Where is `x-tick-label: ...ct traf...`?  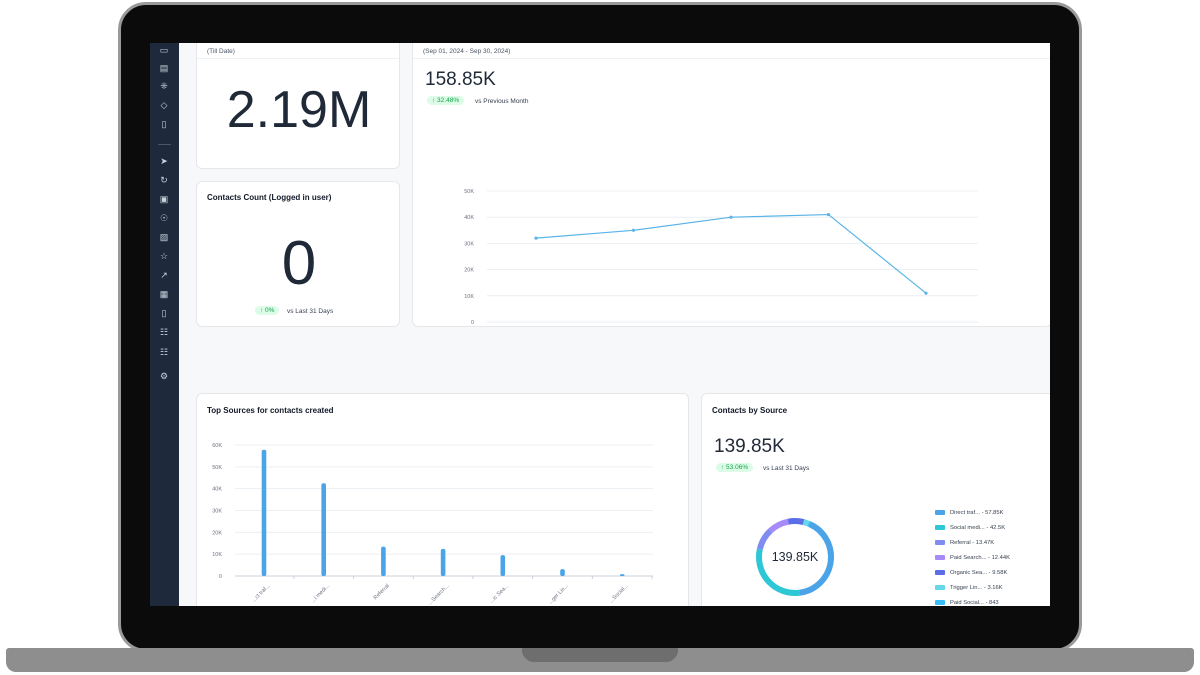 x-tick-label: ...ct traf... is located at coordinates (261, 593).